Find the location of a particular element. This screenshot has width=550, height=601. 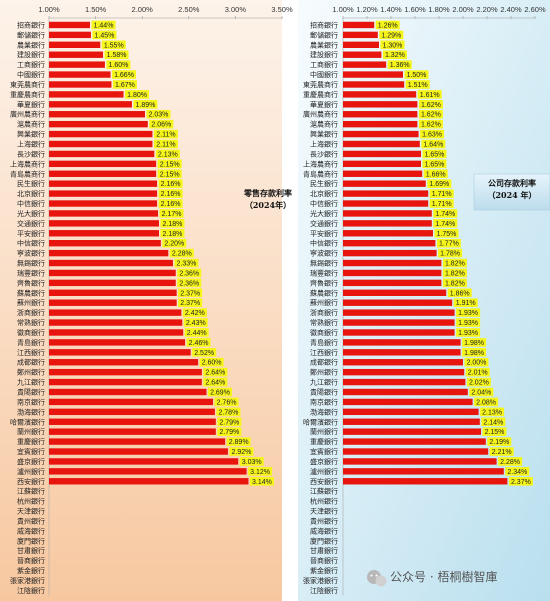

corporate-category-label: 紫金銀行 is located at coordinates (324, 570).